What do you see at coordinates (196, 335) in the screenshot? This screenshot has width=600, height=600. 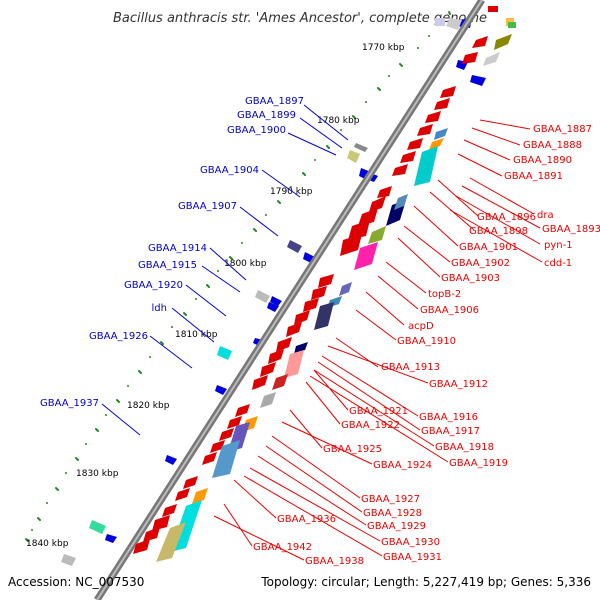 I see `scale-label: 1810 kbp` at bounding box center [196, 335].